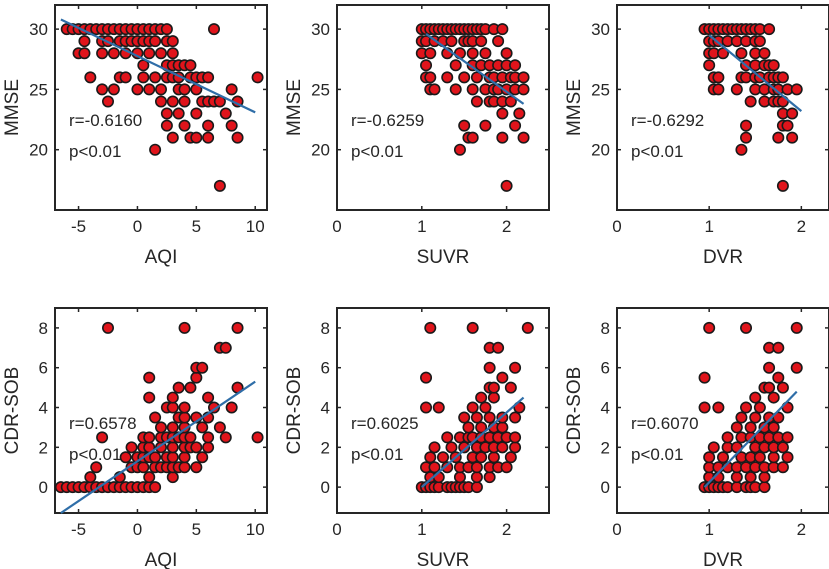  Describe the element at coordinates (708, 226) in the screenshot. I see `x-tick-label: 1` at that location.